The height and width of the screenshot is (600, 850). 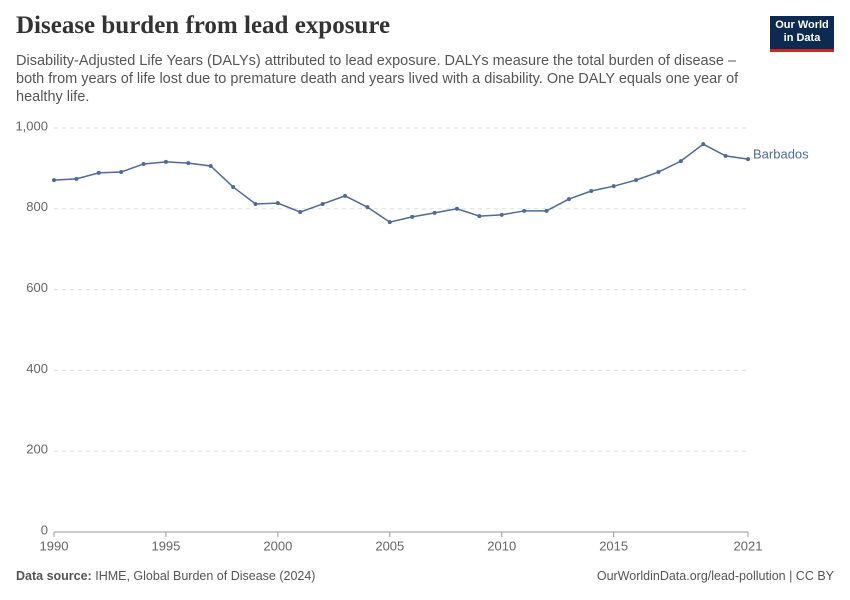 What do you see at coordinates (802, 25) in the screenshot?
I see `logo-line: Our World` at bounding box center [802, 25].